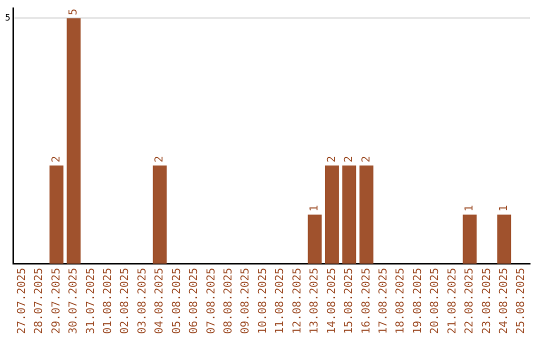  Describe the element at coordinates (55, 301) in the screenshot. I see `x-tick-label: 29.07.2025` at that location.